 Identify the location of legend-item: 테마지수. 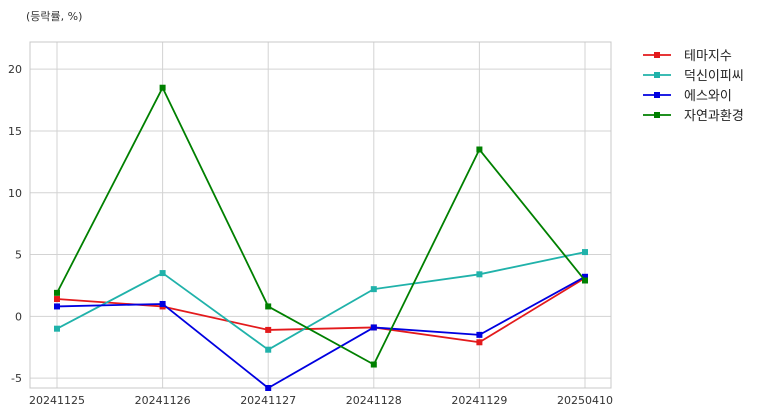
(687, 56).